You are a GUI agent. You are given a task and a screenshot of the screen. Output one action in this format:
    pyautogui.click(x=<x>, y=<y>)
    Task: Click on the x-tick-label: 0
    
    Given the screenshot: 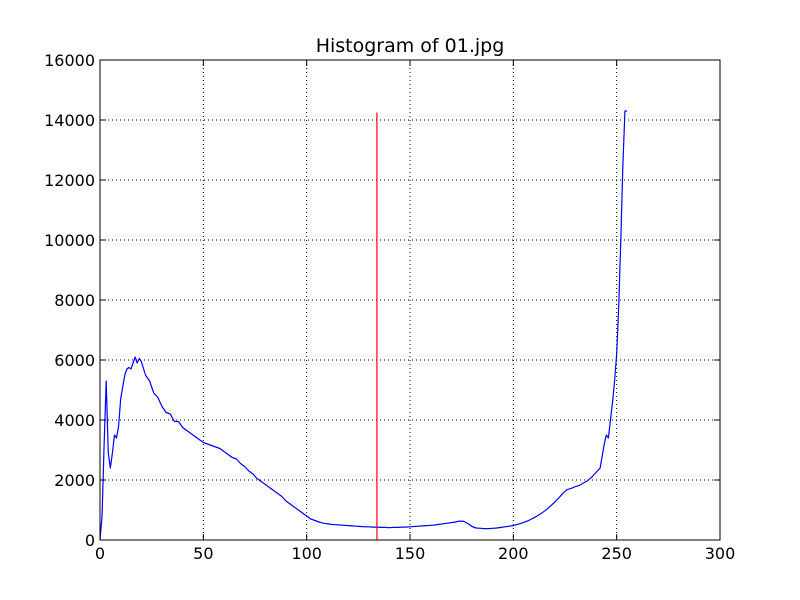 What is the action you would take?
    pyautogui.click(x=100, y=553)
    